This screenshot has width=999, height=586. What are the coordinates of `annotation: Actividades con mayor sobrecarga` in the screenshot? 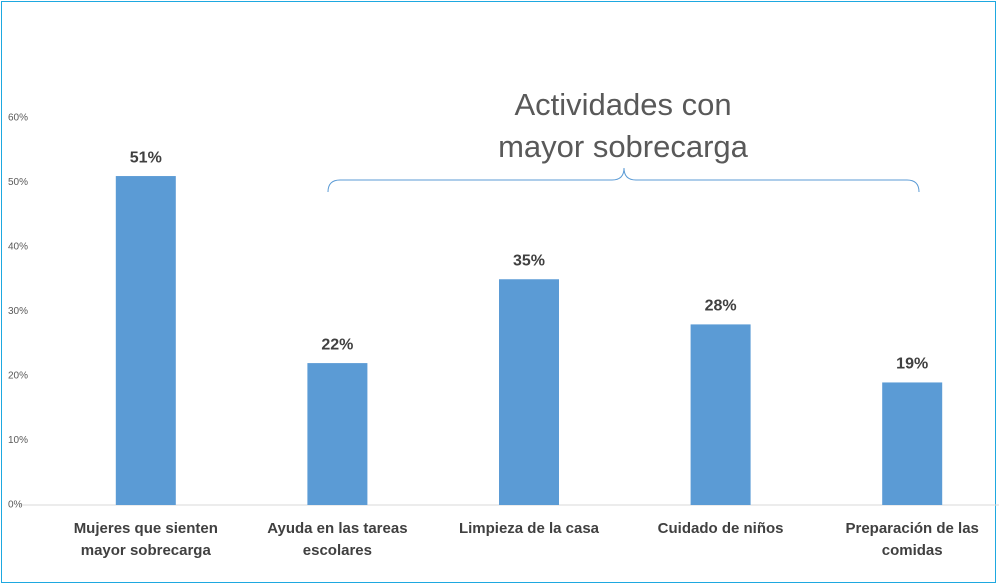 It's located at (623, 125).